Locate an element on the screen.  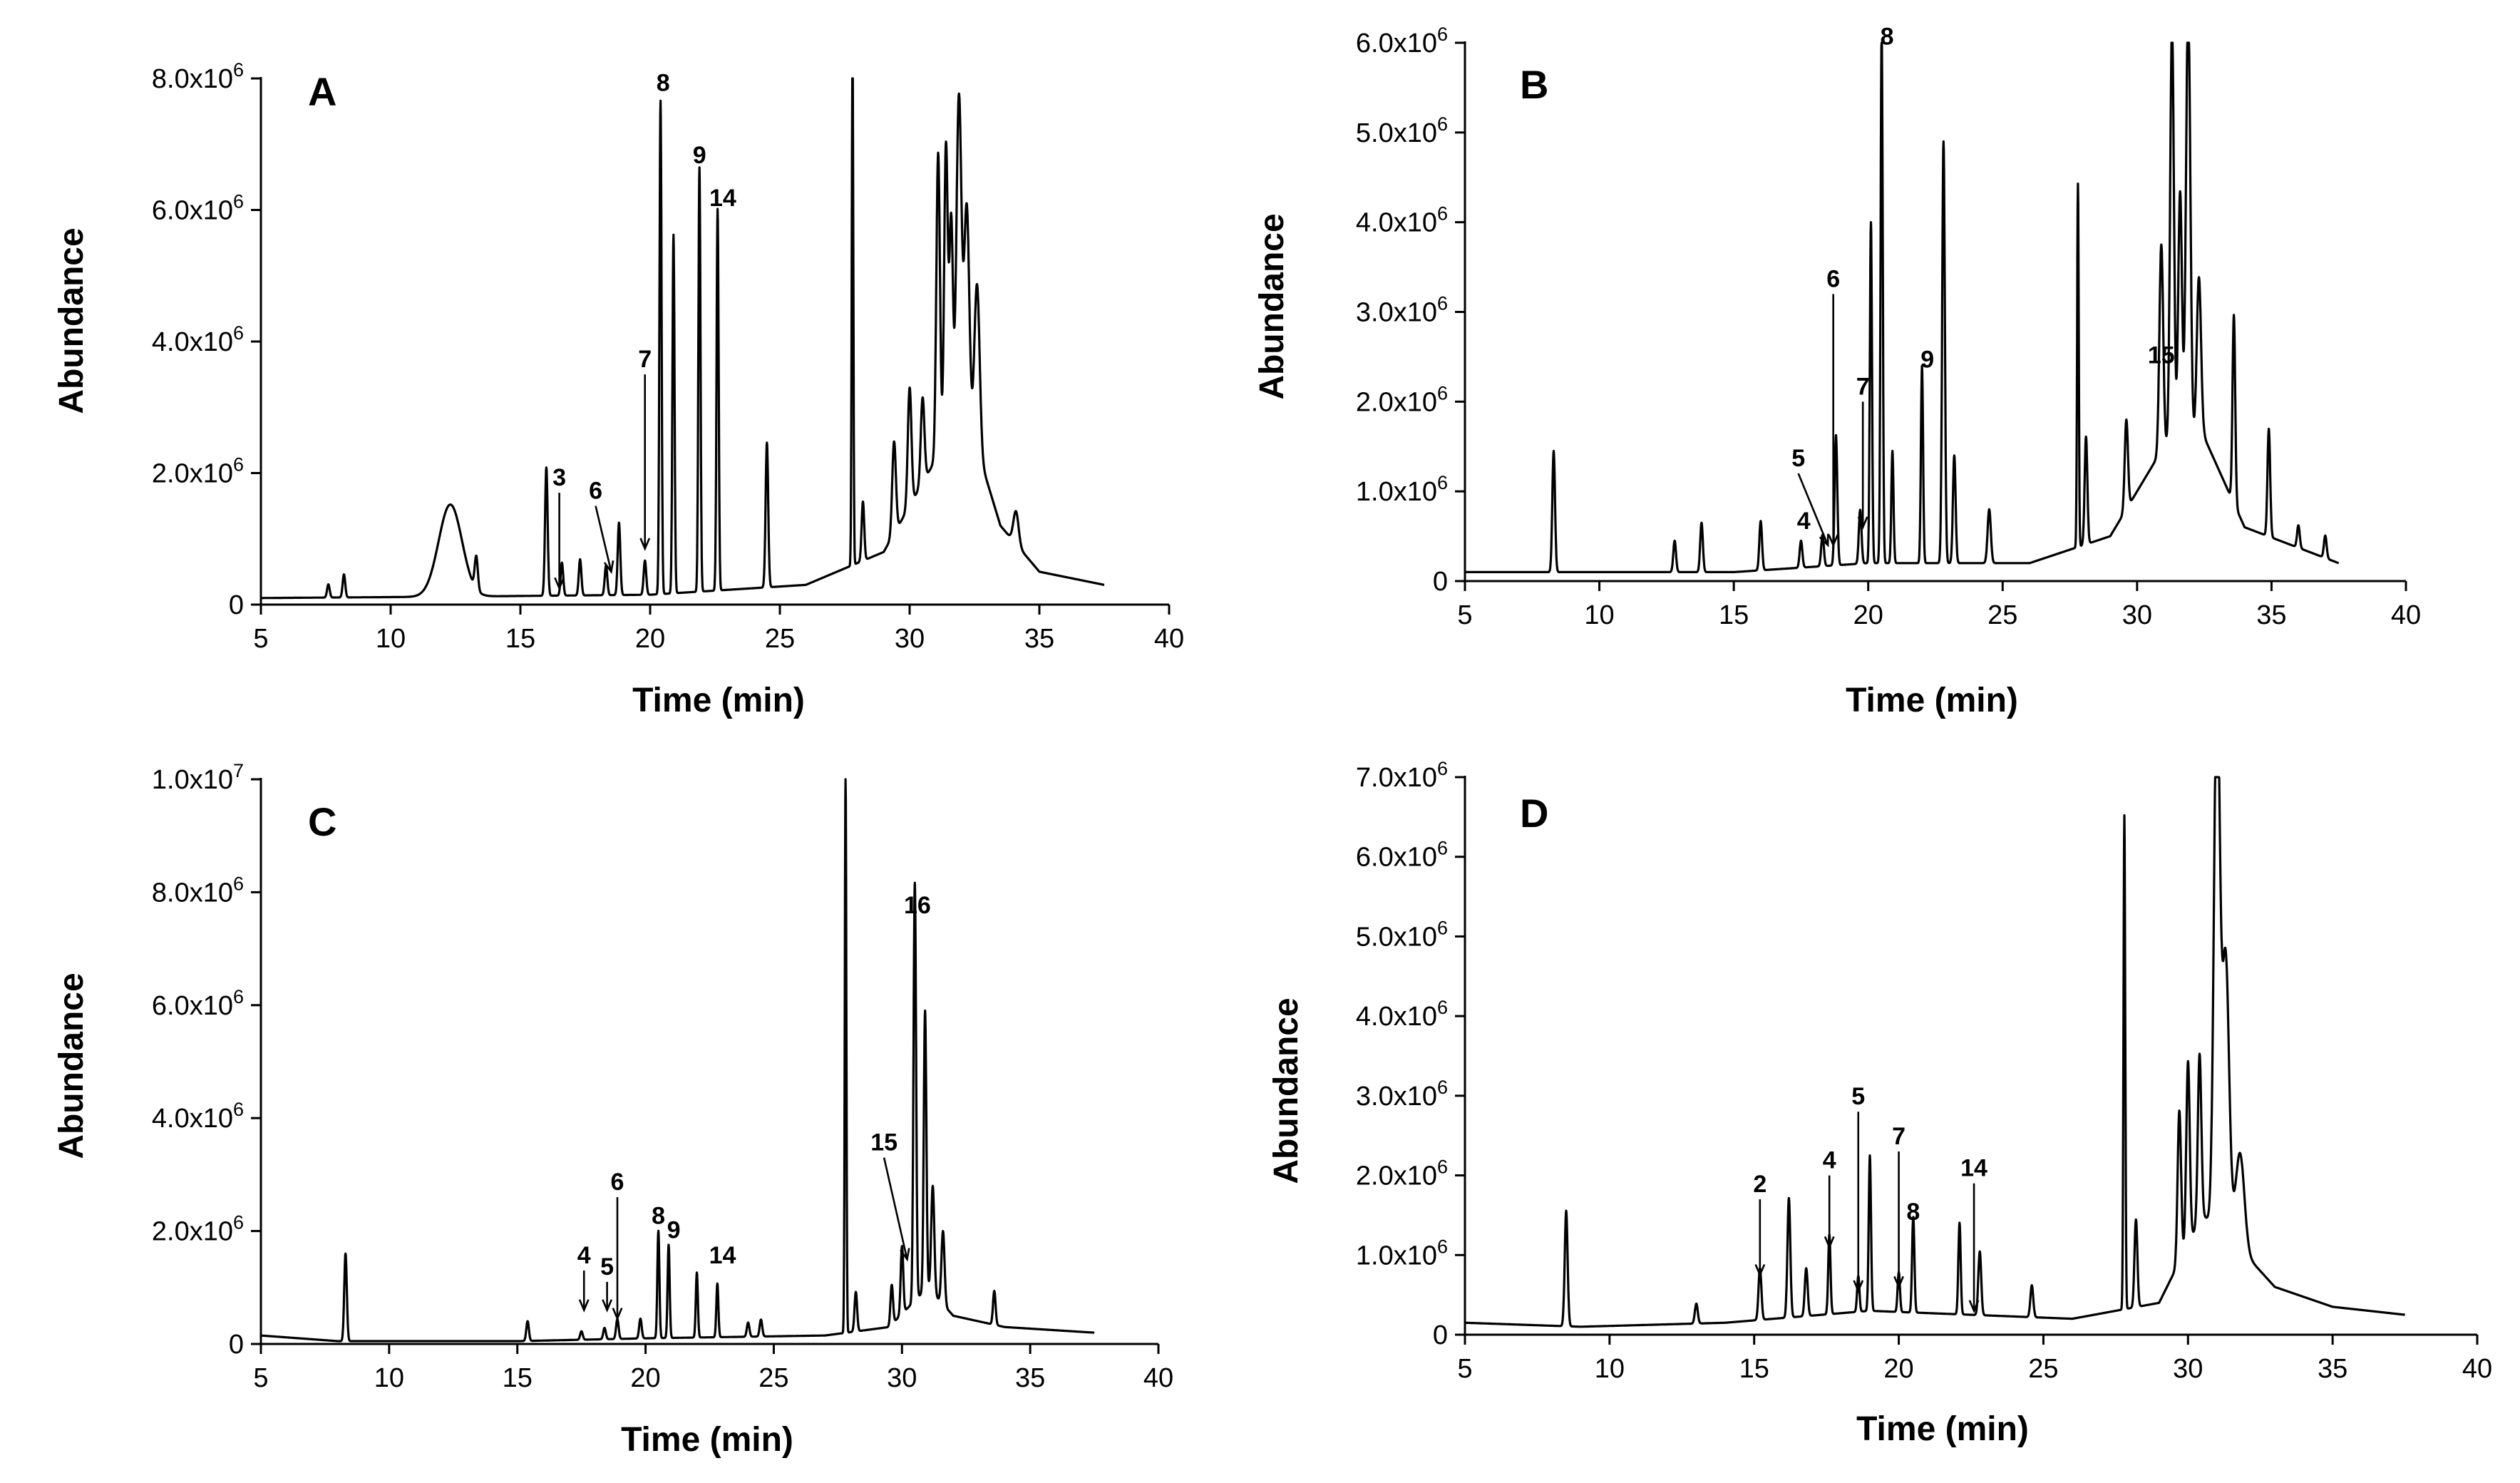
x-tick-label: 25 is located at coordinates (780, 639).